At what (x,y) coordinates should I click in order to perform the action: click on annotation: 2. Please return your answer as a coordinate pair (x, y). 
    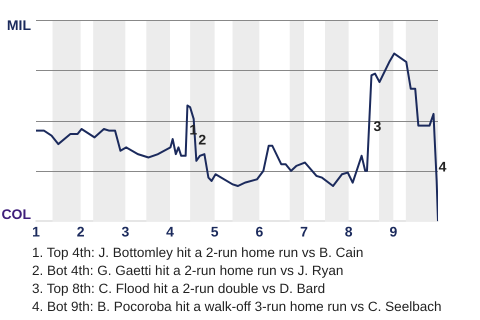
    Looking at the image, I should click on (202, 140).